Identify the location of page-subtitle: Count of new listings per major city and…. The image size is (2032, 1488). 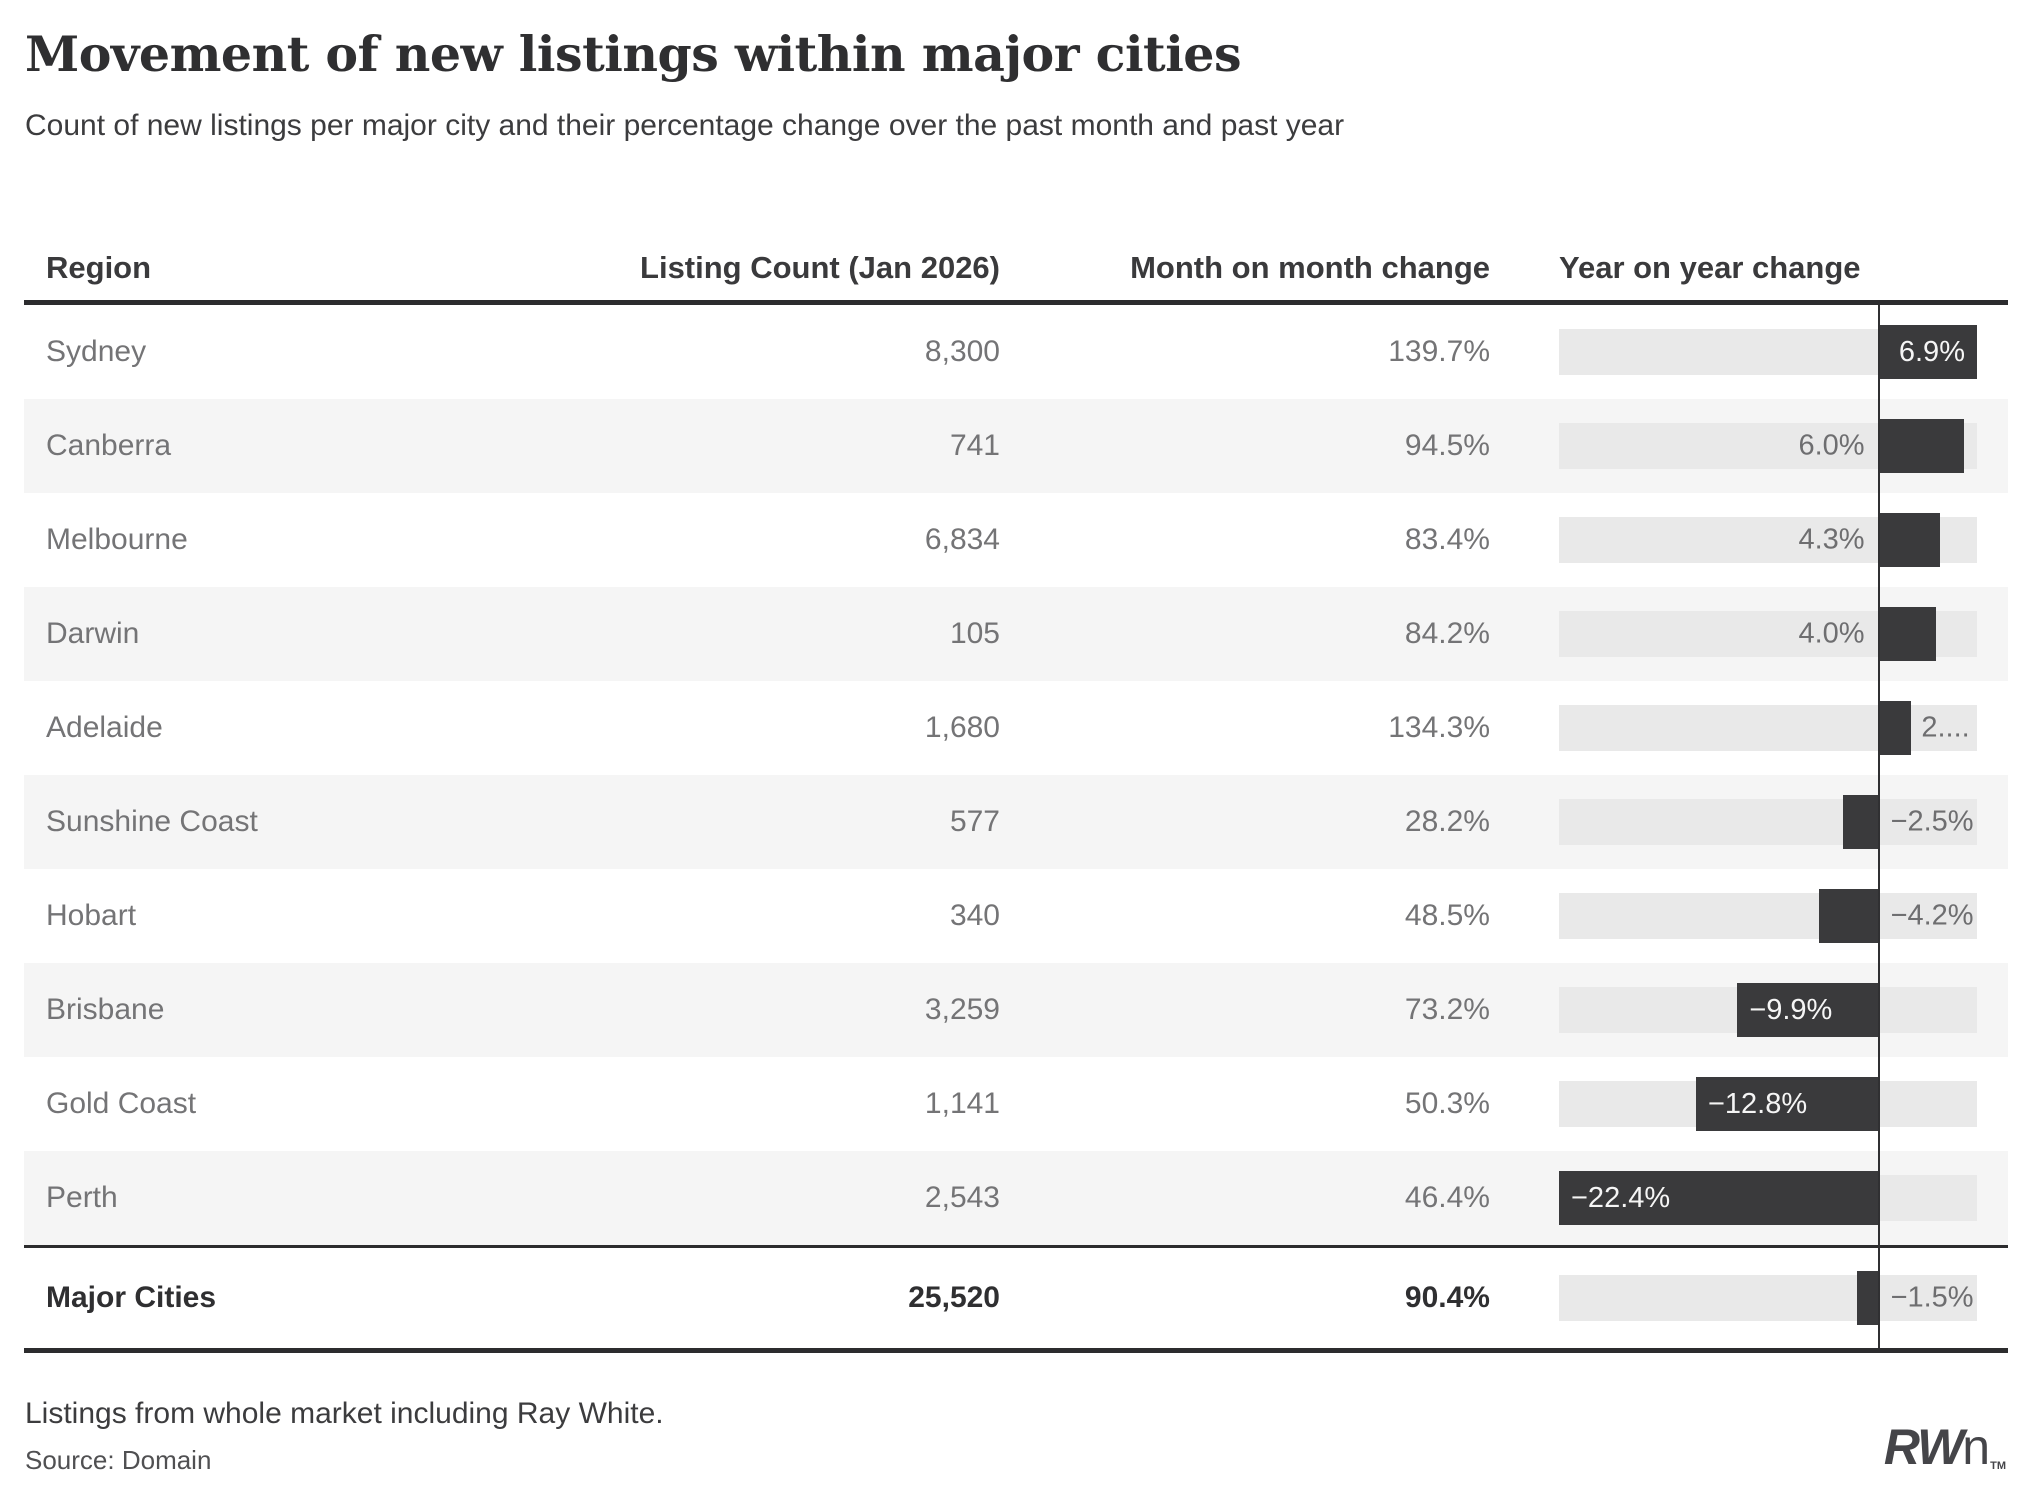
(685, 126).